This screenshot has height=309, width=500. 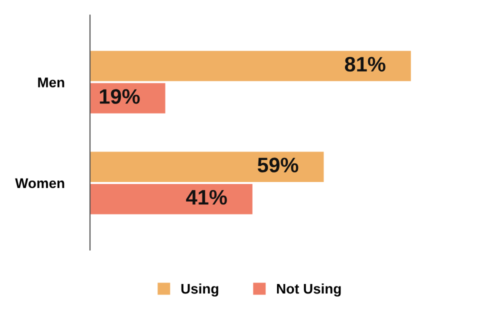 I want to click on legend-label: Using, so click(x=199, y=289).